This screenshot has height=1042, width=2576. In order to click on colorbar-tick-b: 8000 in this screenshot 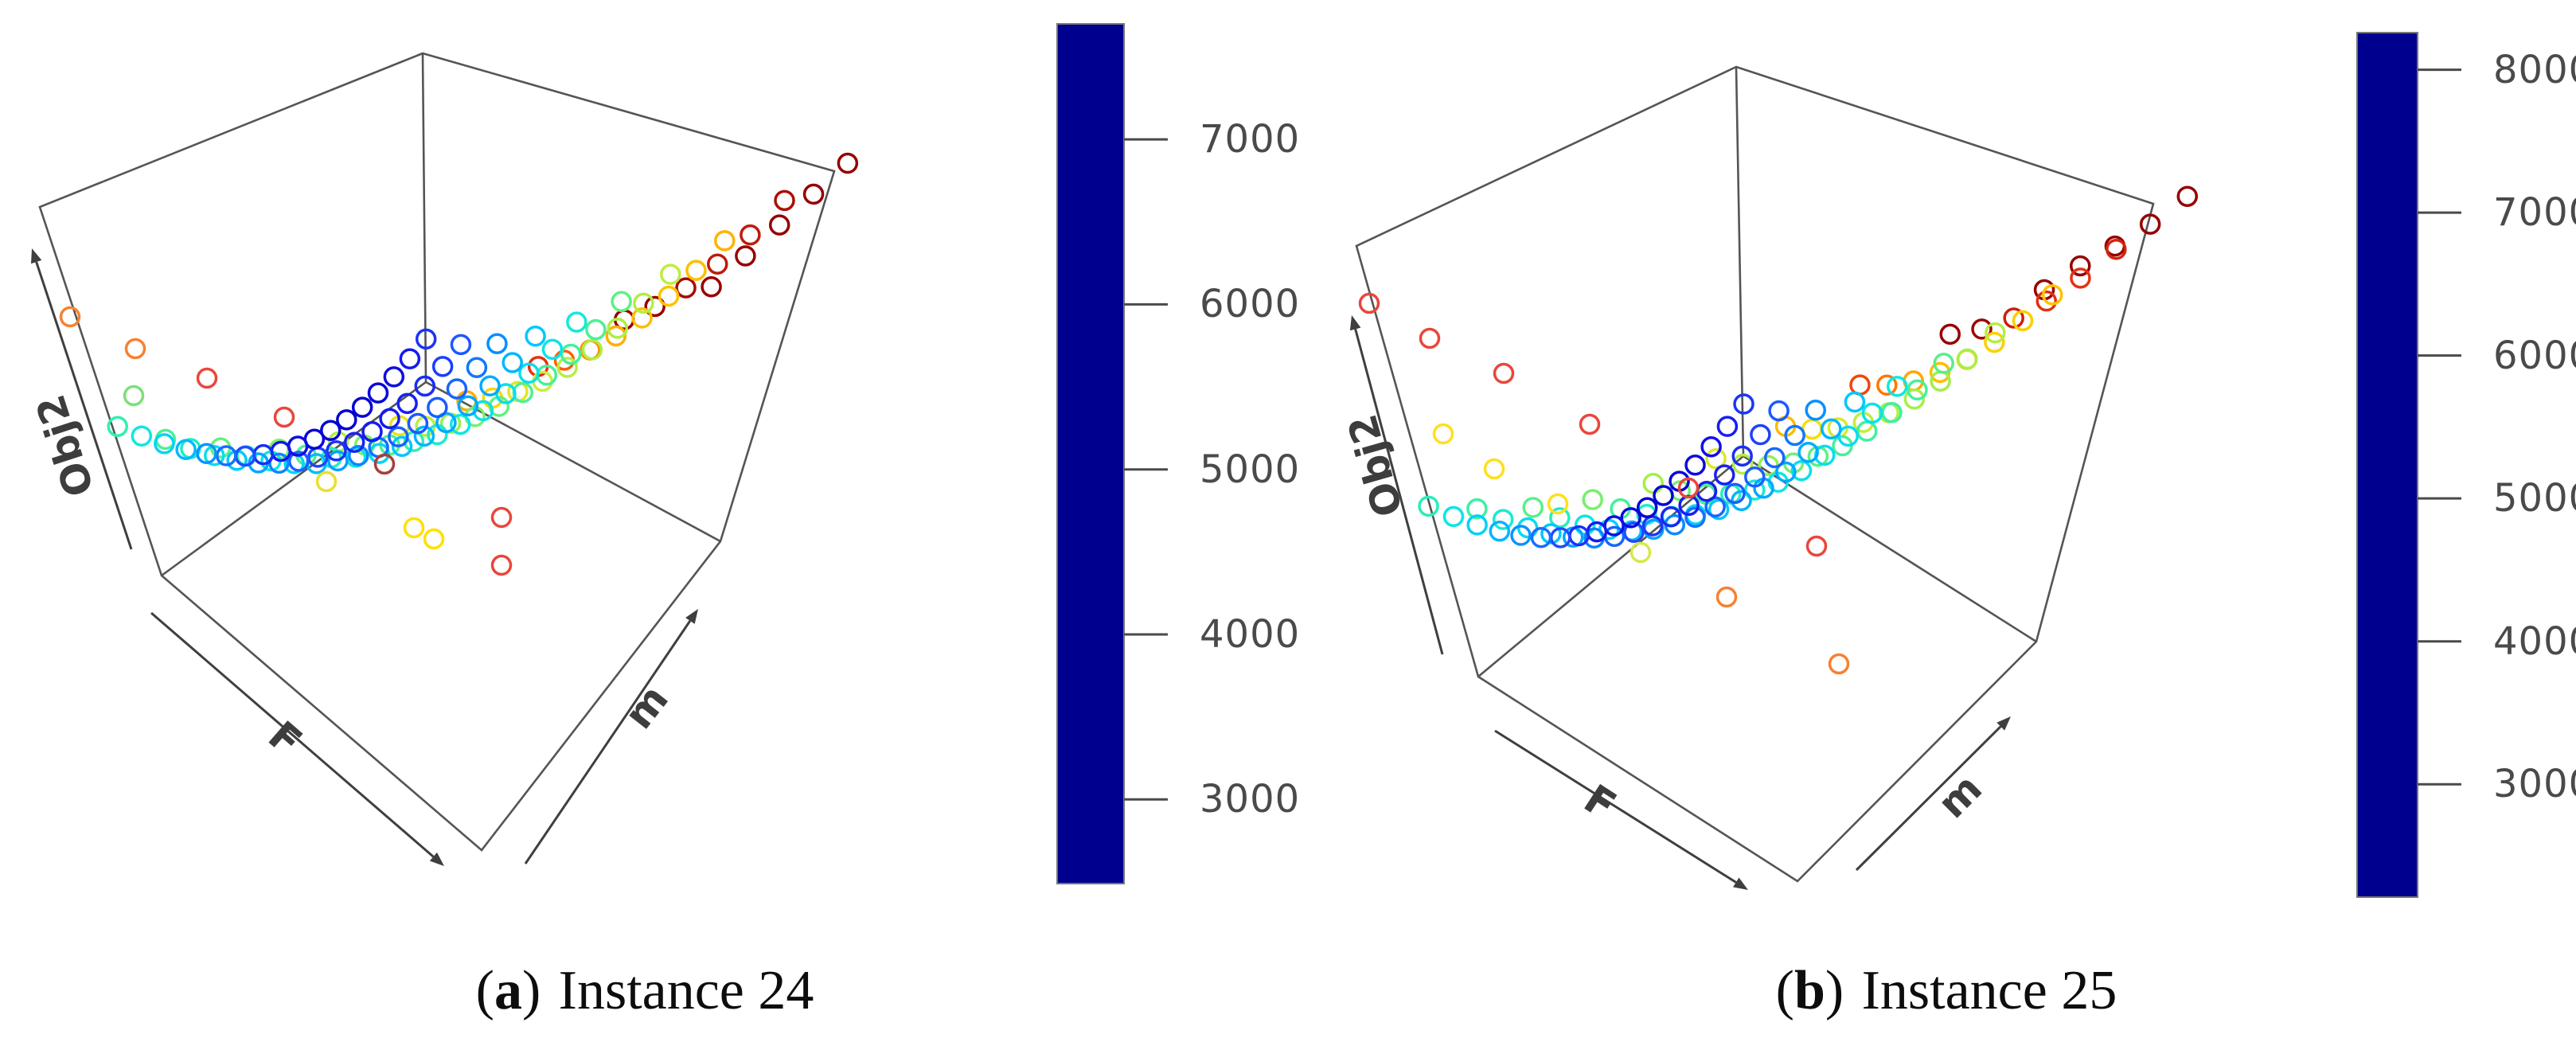, I will do `click(2534, 69)`.